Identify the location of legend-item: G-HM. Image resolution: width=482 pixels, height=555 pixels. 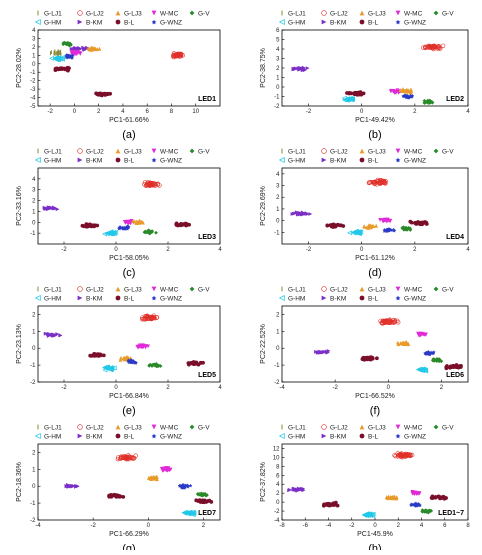
(47, 299).